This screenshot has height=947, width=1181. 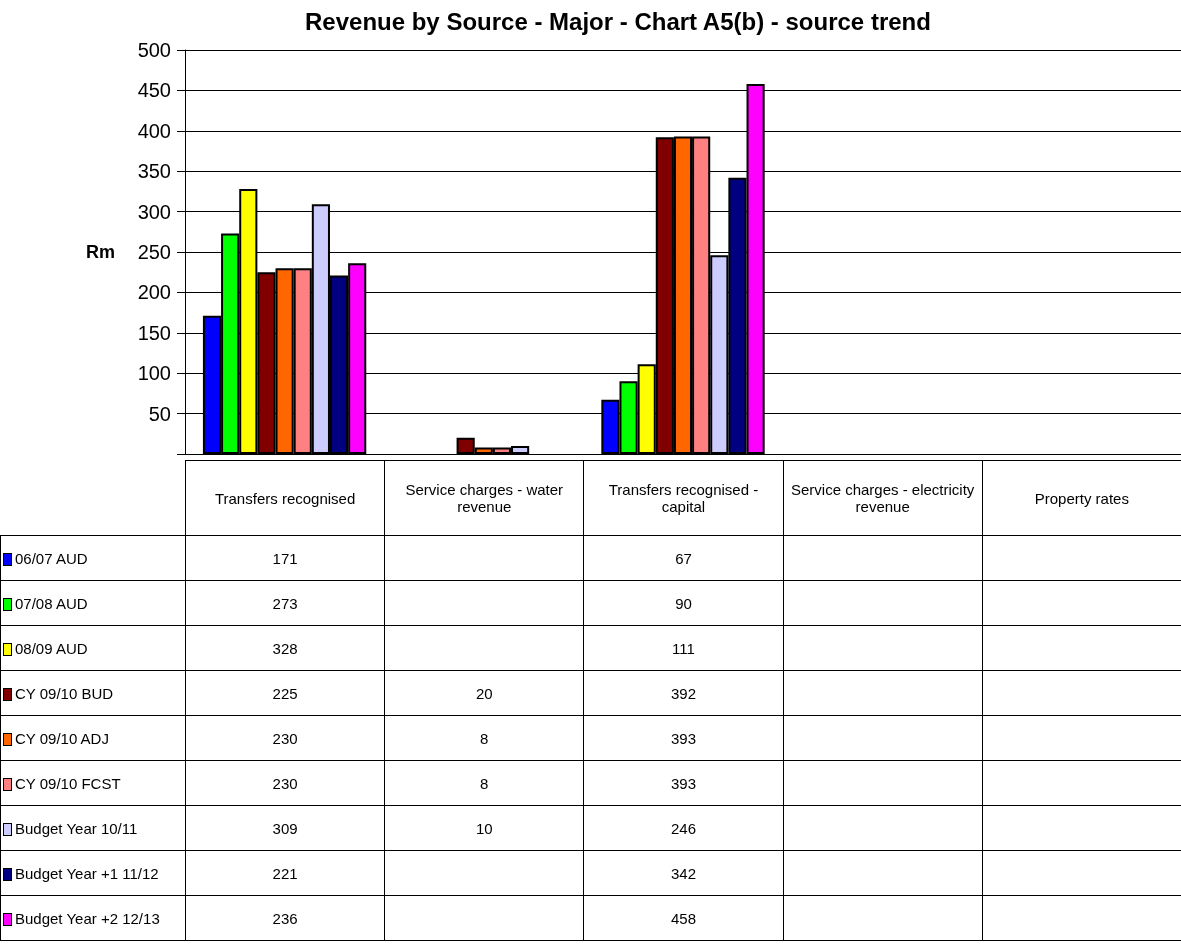 What do you see at coordinates (154, 373) in the screenshot?
I see `y-tick-label: 100` at bounding box center [154, 373].